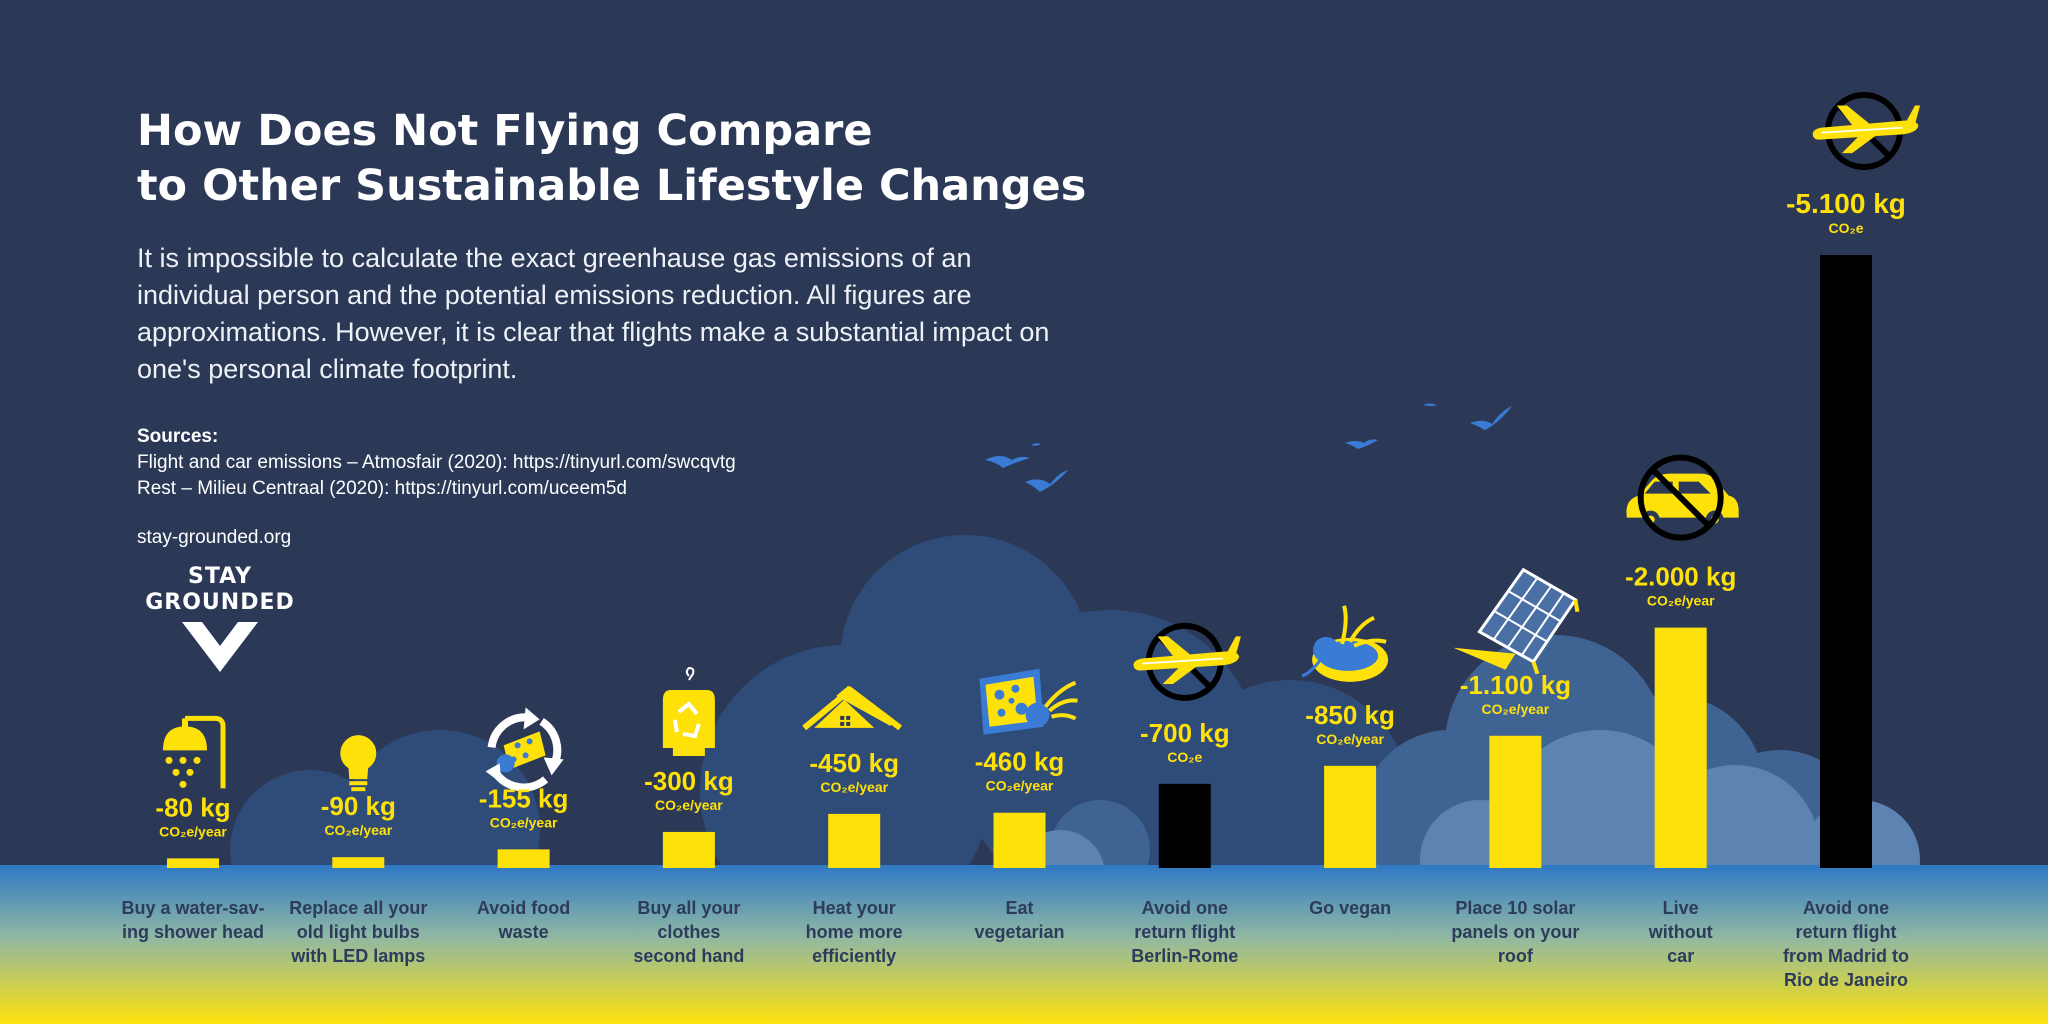  What do you see at coordinates (854, 763) in the screenshot?
I see `value-label-5: -450 kg` at bounding box center [854, 763].